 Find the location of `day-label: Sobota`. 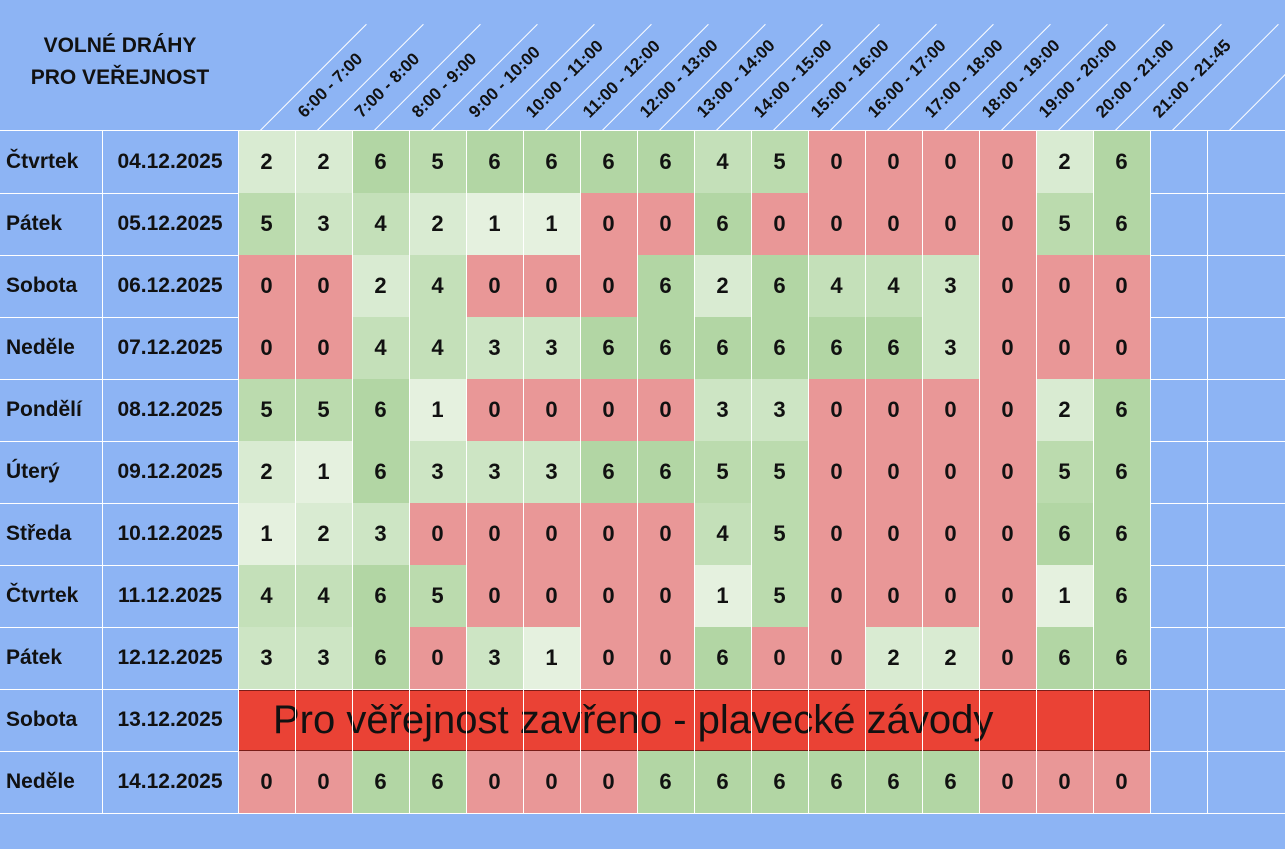

day-label: Sobota is located at coordinates (42, 719).